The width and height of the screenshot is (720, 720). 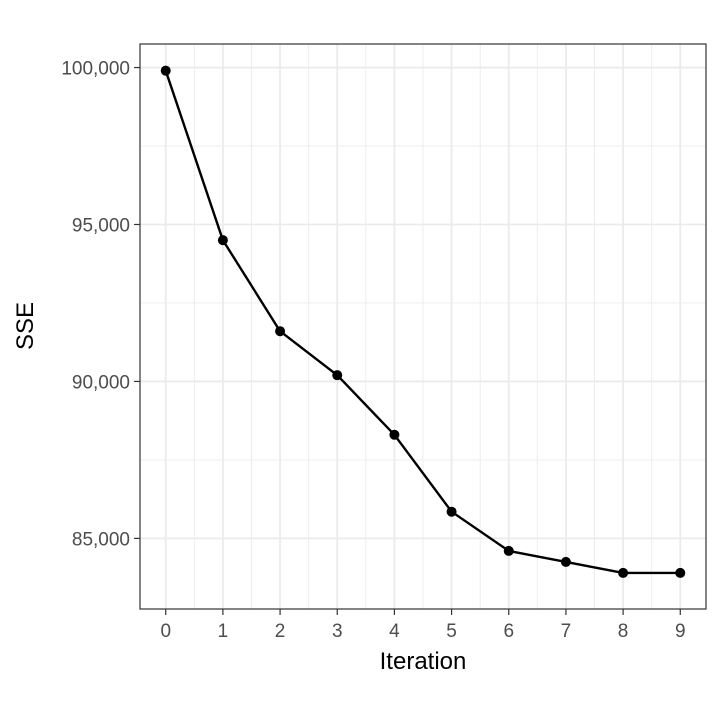 What do you see at coordinates (337, 631) in the screenshot?
I see `x-tick-label: 3` at bounding box center [337, 631].